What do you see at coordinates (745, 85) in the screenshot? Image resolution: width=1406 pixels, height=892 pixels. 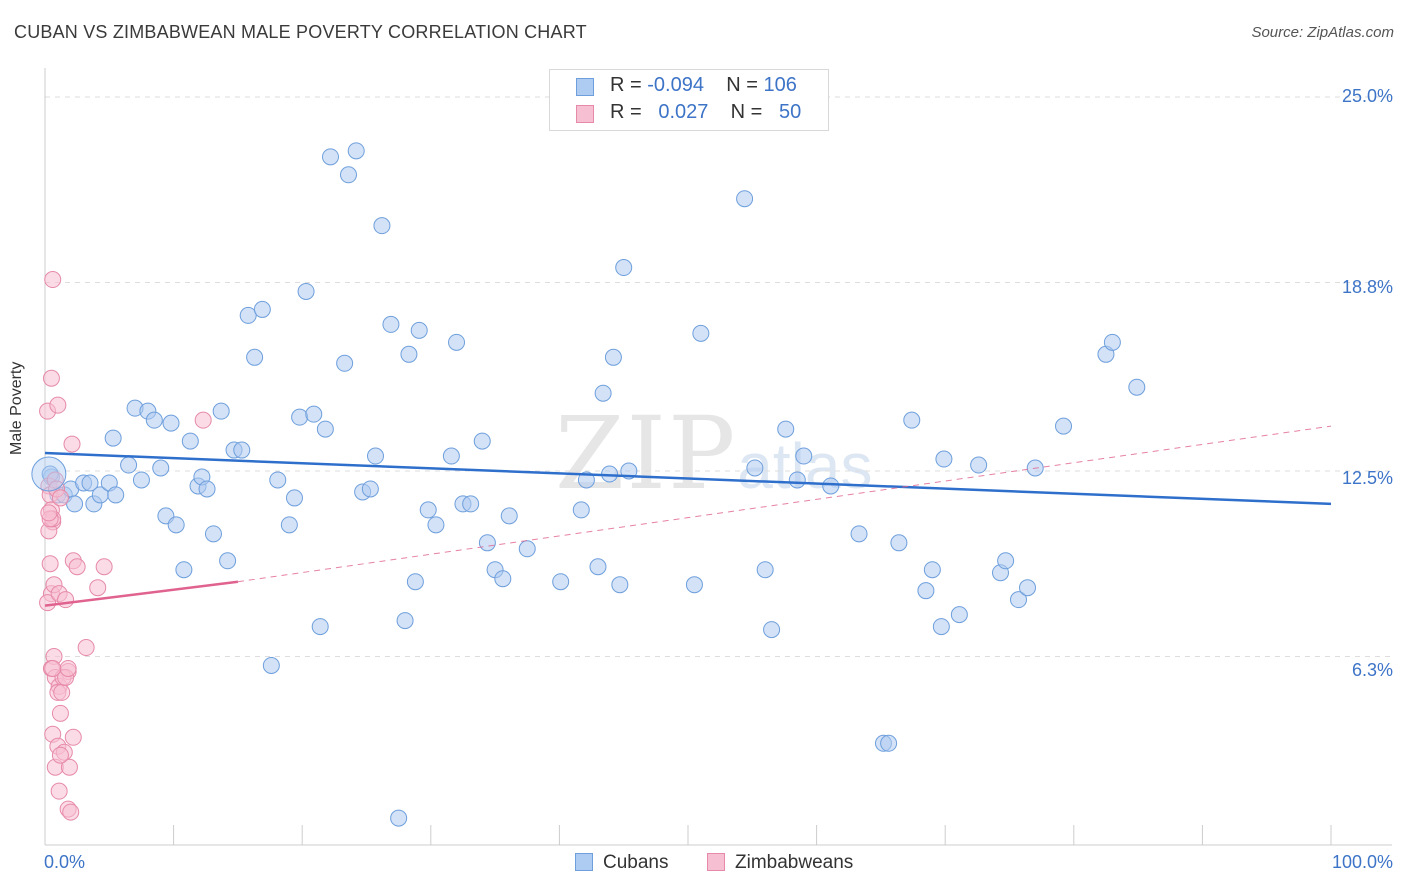 I see `legend-n-label: N =` at bounding box center [745, 85].